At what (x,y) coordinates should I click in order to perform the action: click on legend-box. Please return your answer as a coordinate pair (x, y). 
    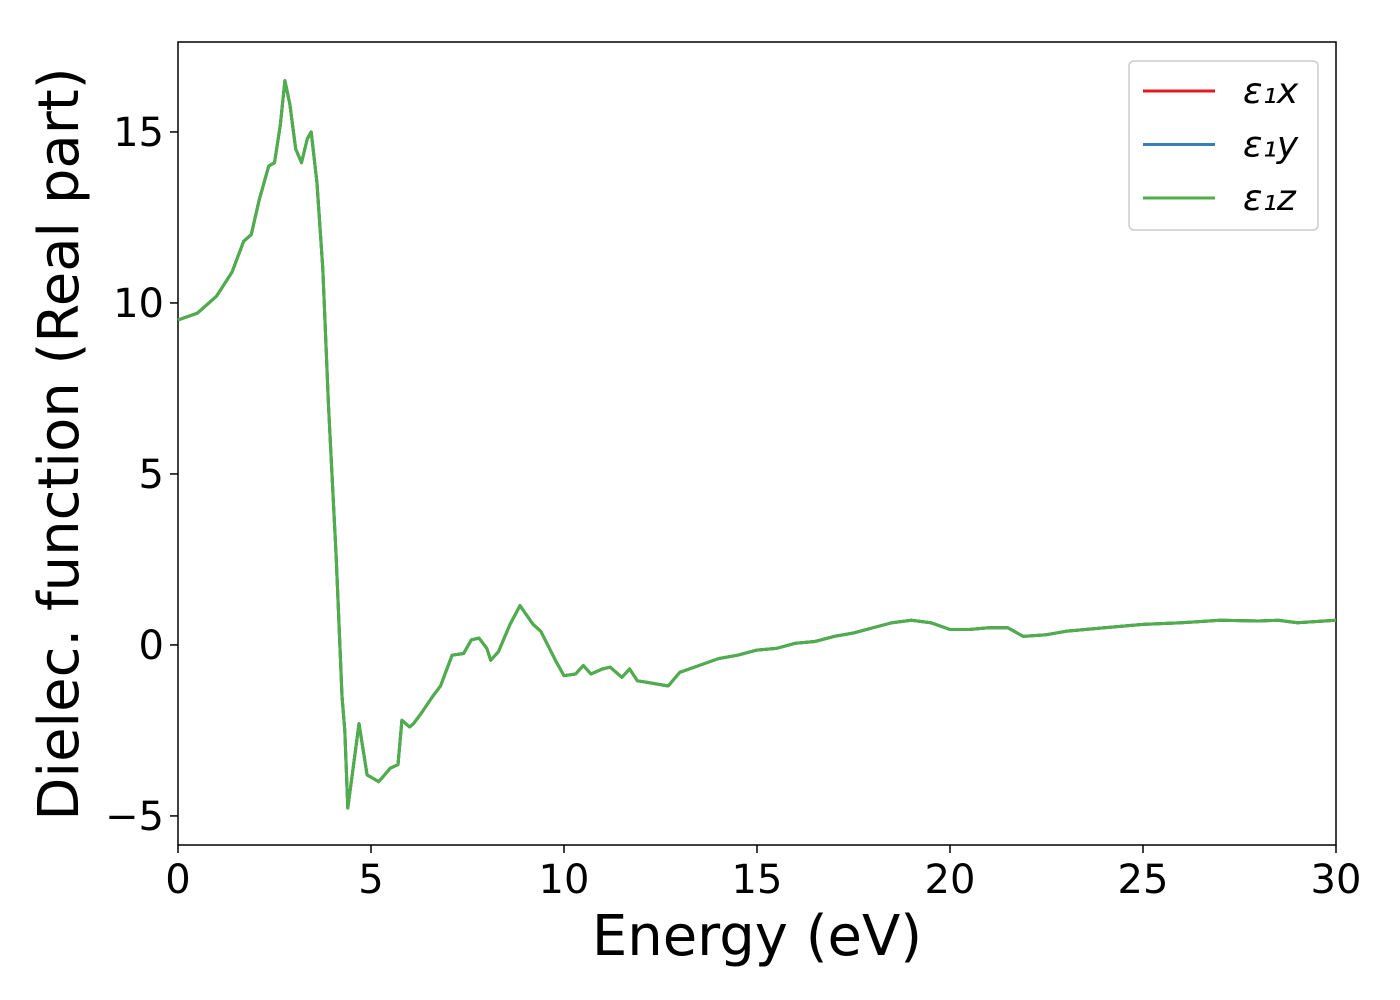
    Looking at the image, I should click on (1223, 145).